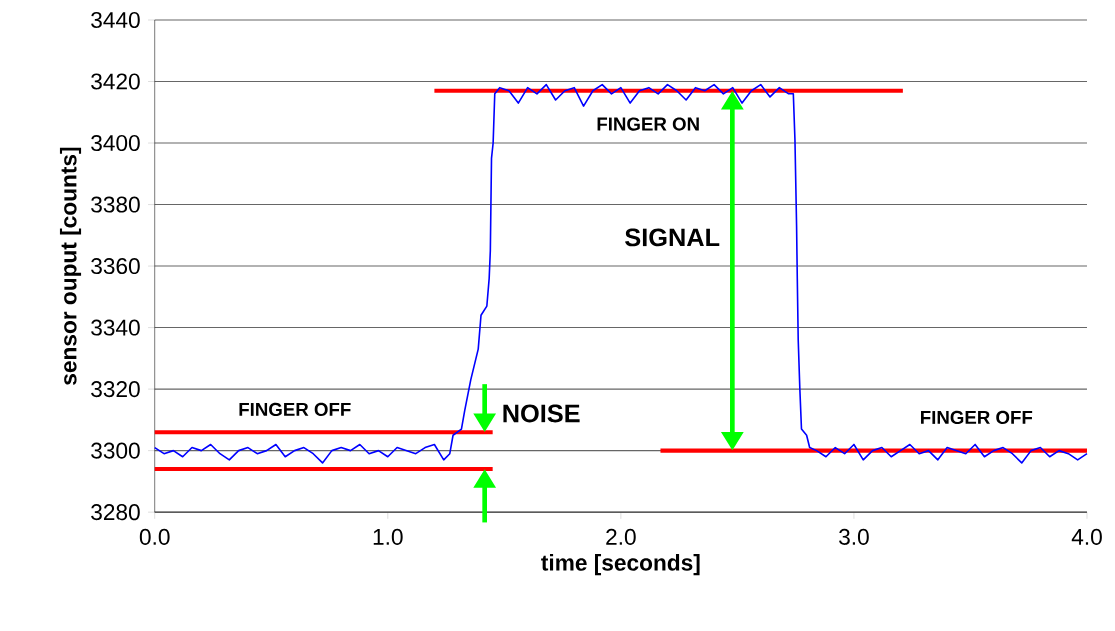  I want to click on y-tick-label: 3380, so click(115, 204).